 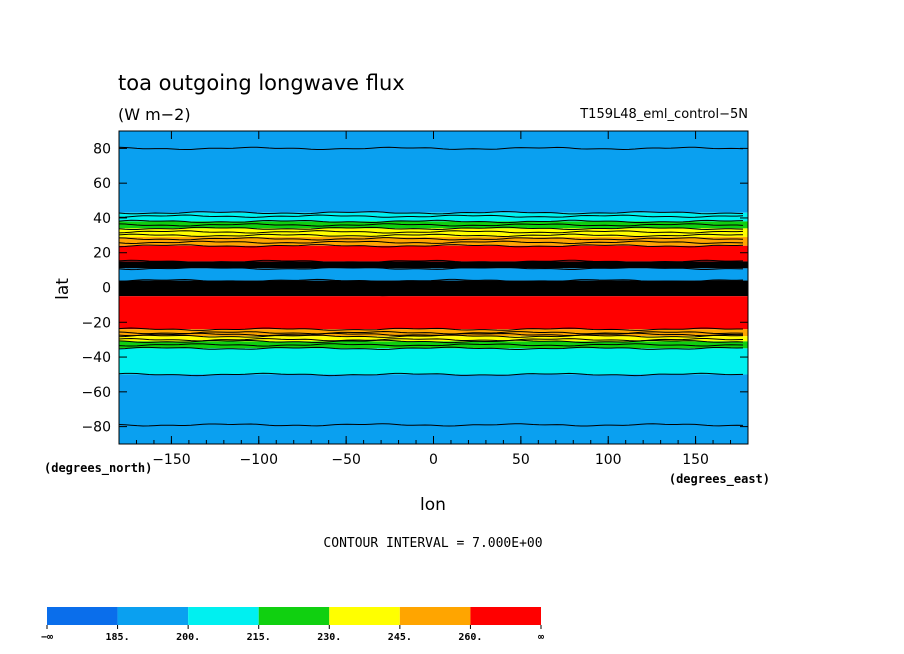 What do you see at coordinates (154, 114) in the screenshot?
I see `chart-units: (W m−2)` at bounding box center [154, 114].